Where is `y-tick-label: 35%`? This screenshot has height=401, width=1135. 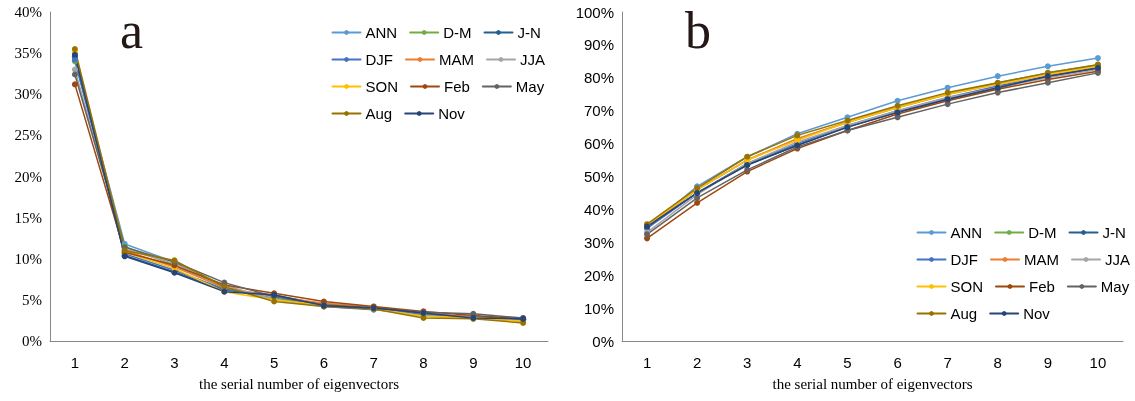 y-tick-label: 35% is located at coordinates (28, 53).